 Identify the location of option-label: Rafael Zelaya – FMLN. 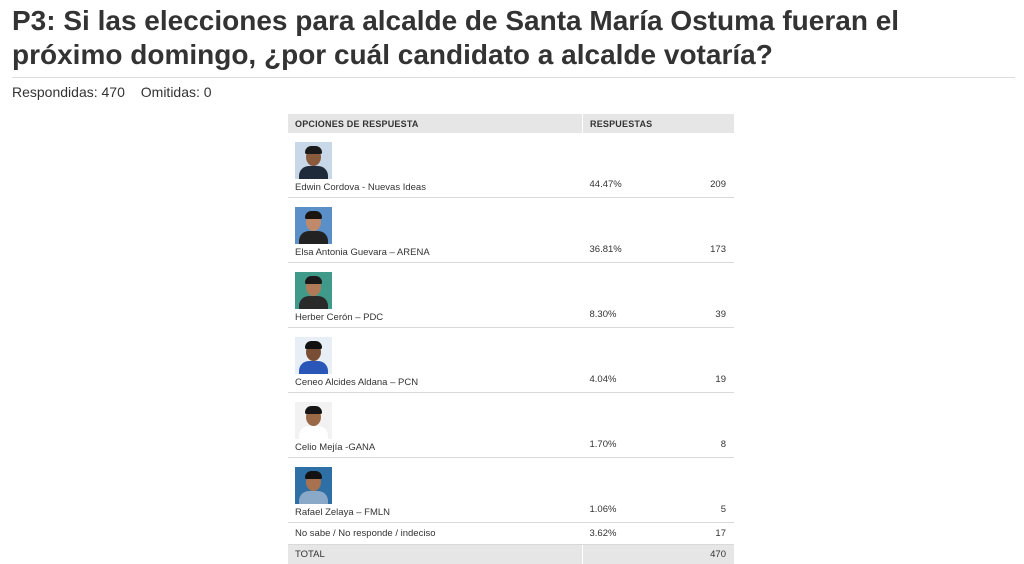
(439, 512).